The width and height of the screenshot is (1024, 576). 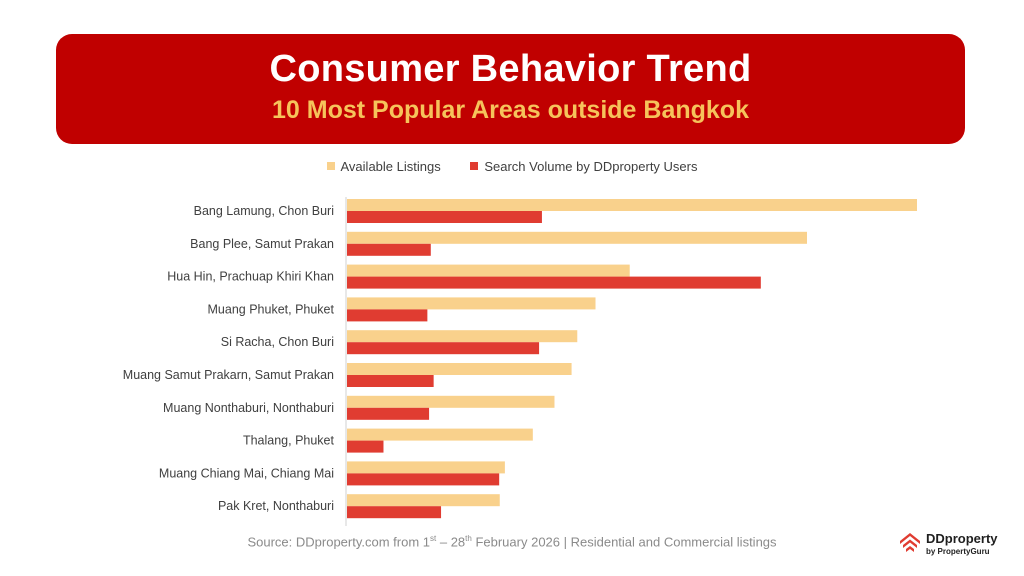 What do you see at coordinates (390, 166) in the screenshot?
I see `legend-label-available: Available Listings` at bounding box center [390, 166].